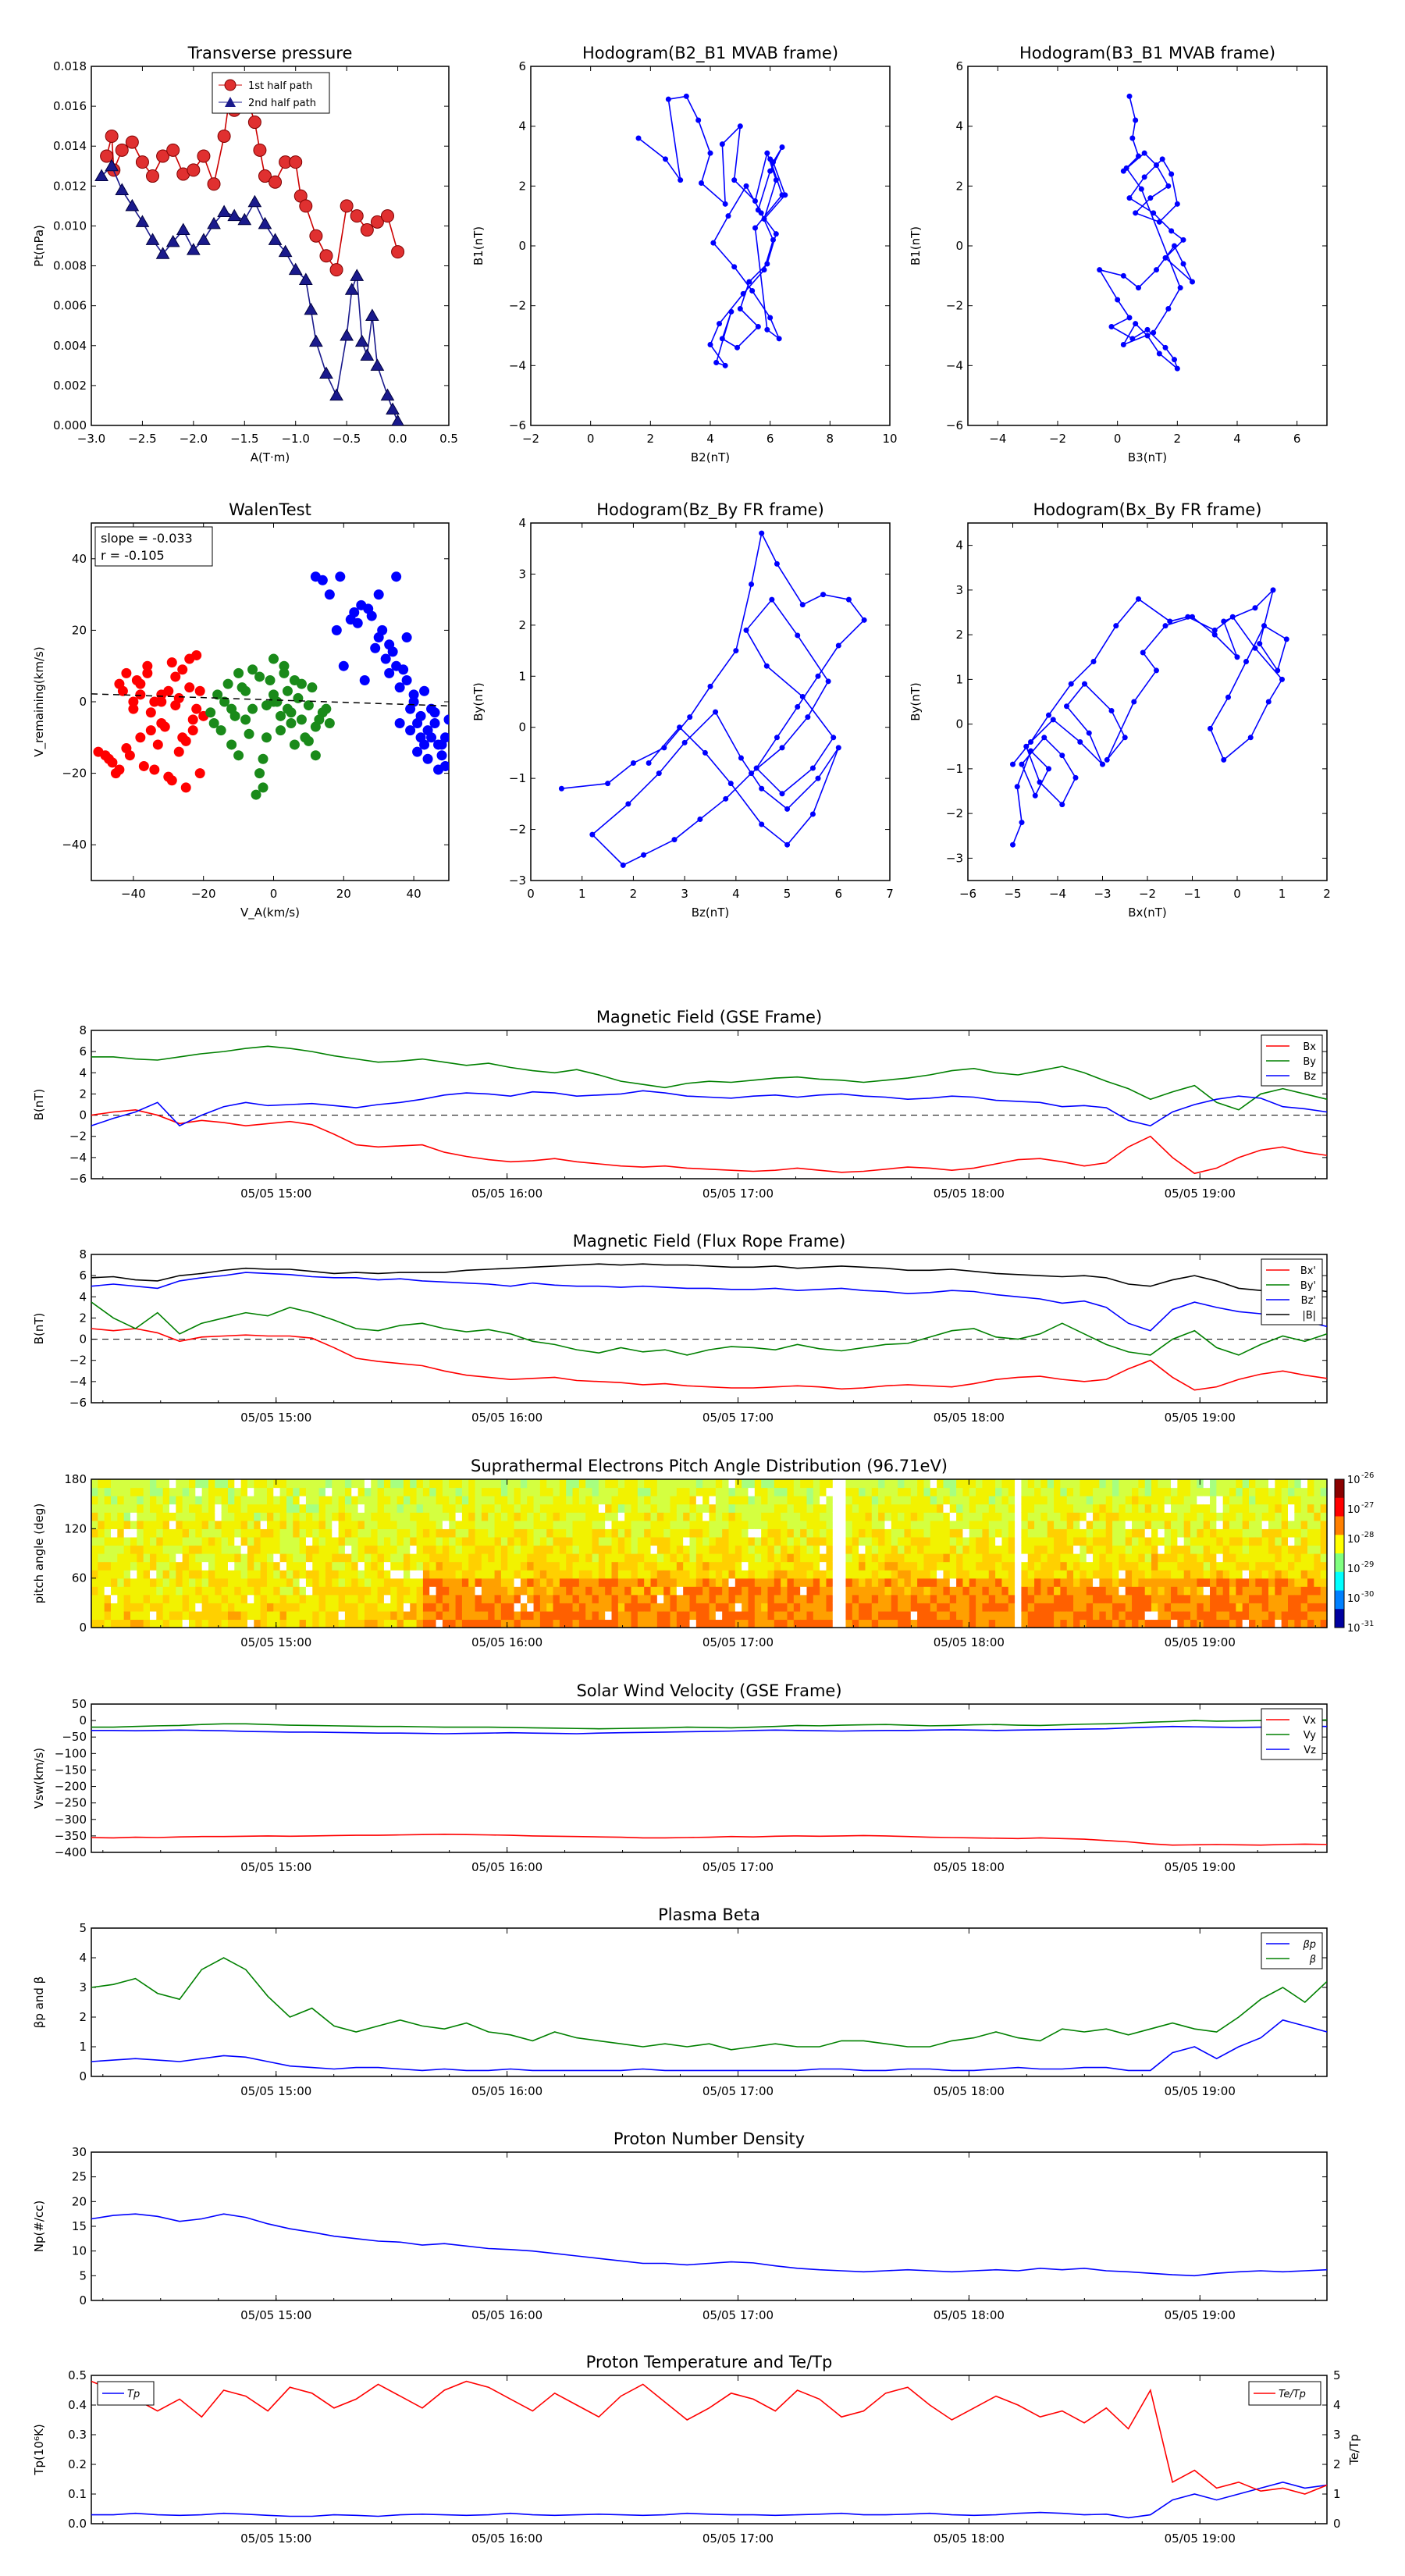 The height and width of the screenshot is (2576, 1405). Describe the element at coordinates (275, 1194) in the screenshot. I see `time-tick-label: 05/05 15:00` at that location.